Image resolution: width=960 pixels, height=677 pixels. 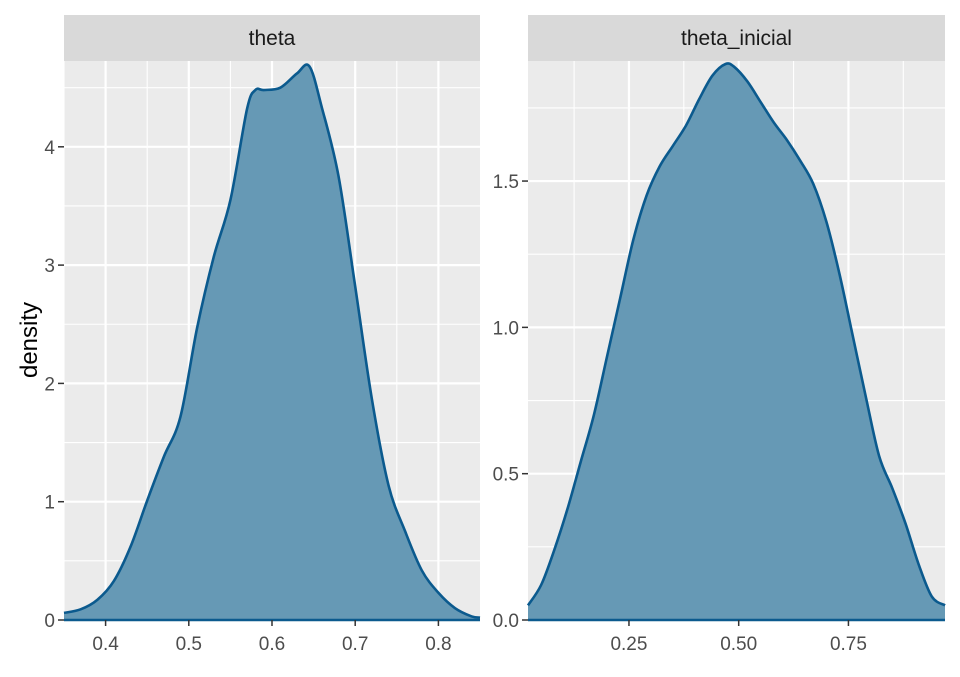 I want to click on facet-strip-theta_inicial, so click(x=736, y=38).